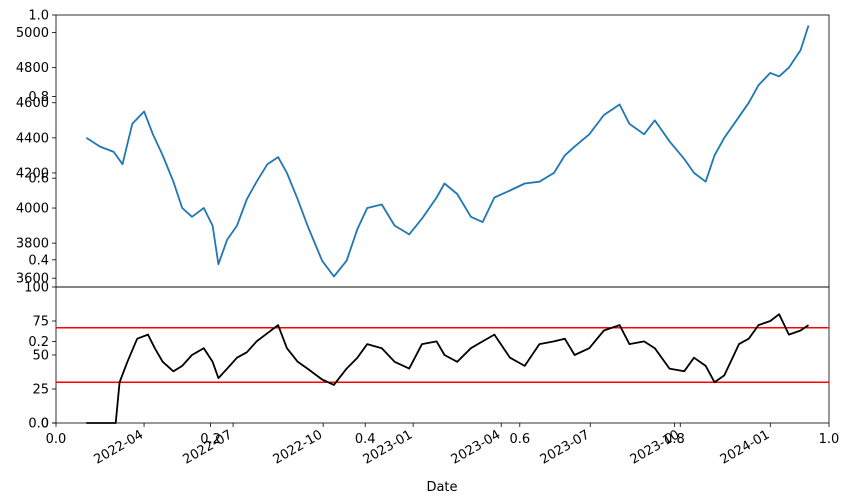 The height and width of the screenshot is (503, 851). I want to click on base-x-tick-label: 0.4, so click(365, 439).